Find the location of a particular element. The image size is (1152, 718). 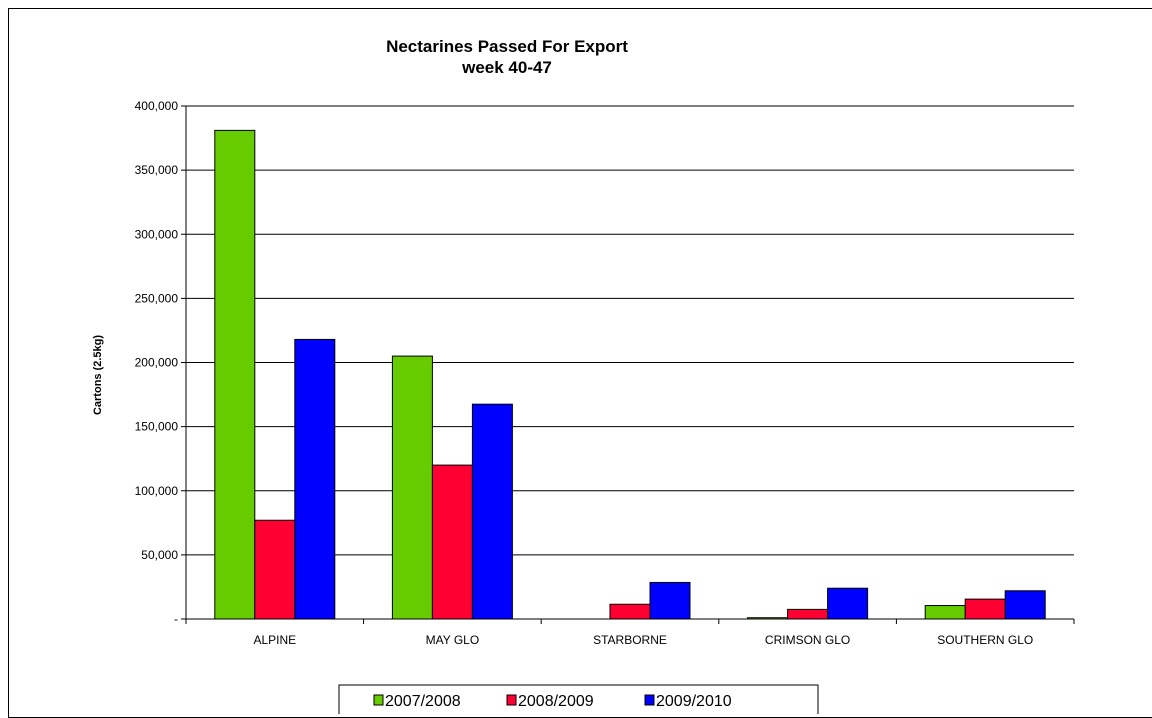

legend: 2007/2008 2008/2009 2009/2010 is located at coordinates (578, 699).